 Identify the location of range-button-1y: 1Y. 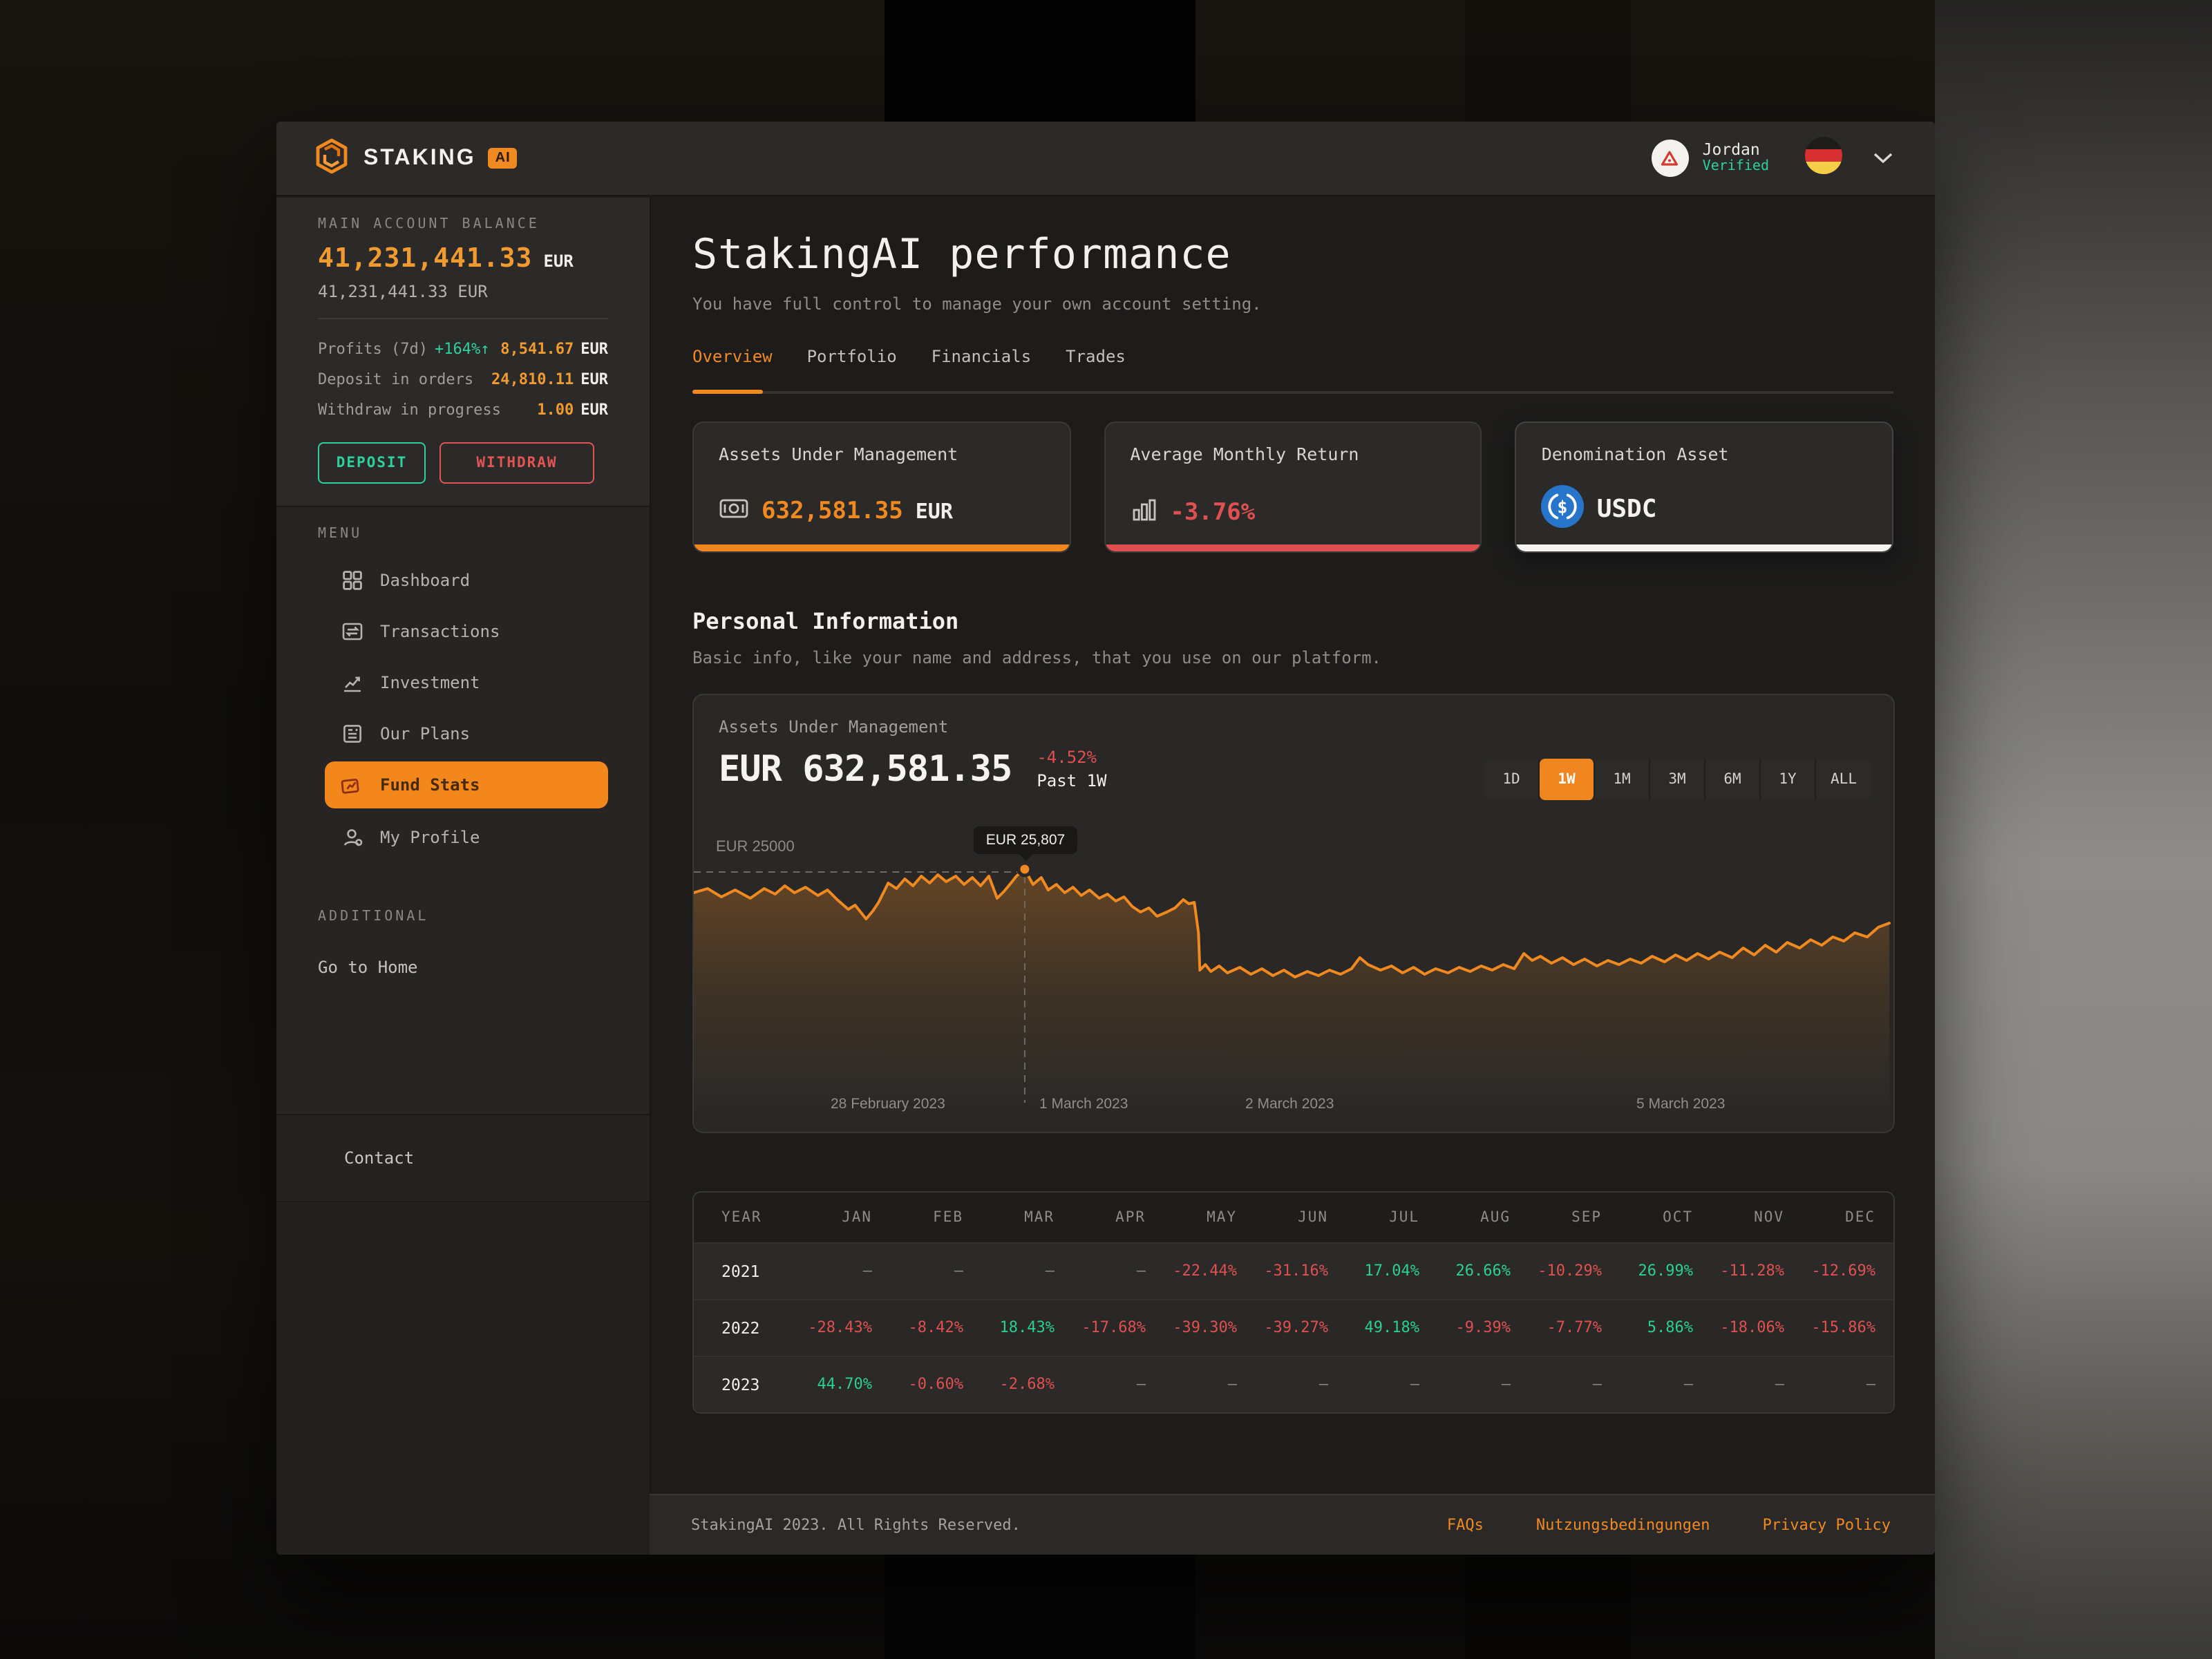
(1788, 779).